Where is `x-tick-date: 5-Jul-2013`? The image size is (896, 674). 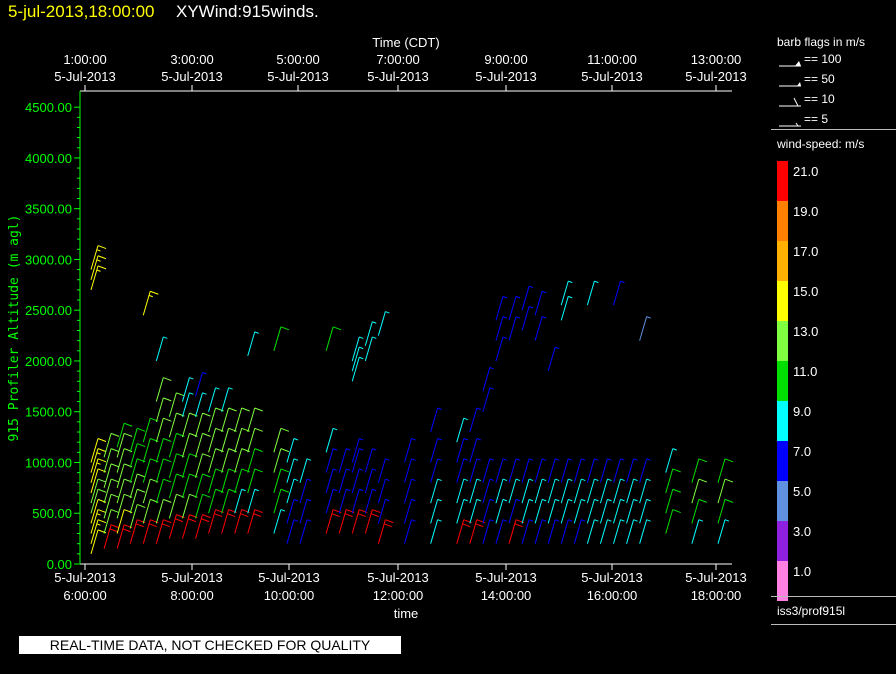 x-tick-date: 5-Jul-2013 is located at coordinates (505, 577).